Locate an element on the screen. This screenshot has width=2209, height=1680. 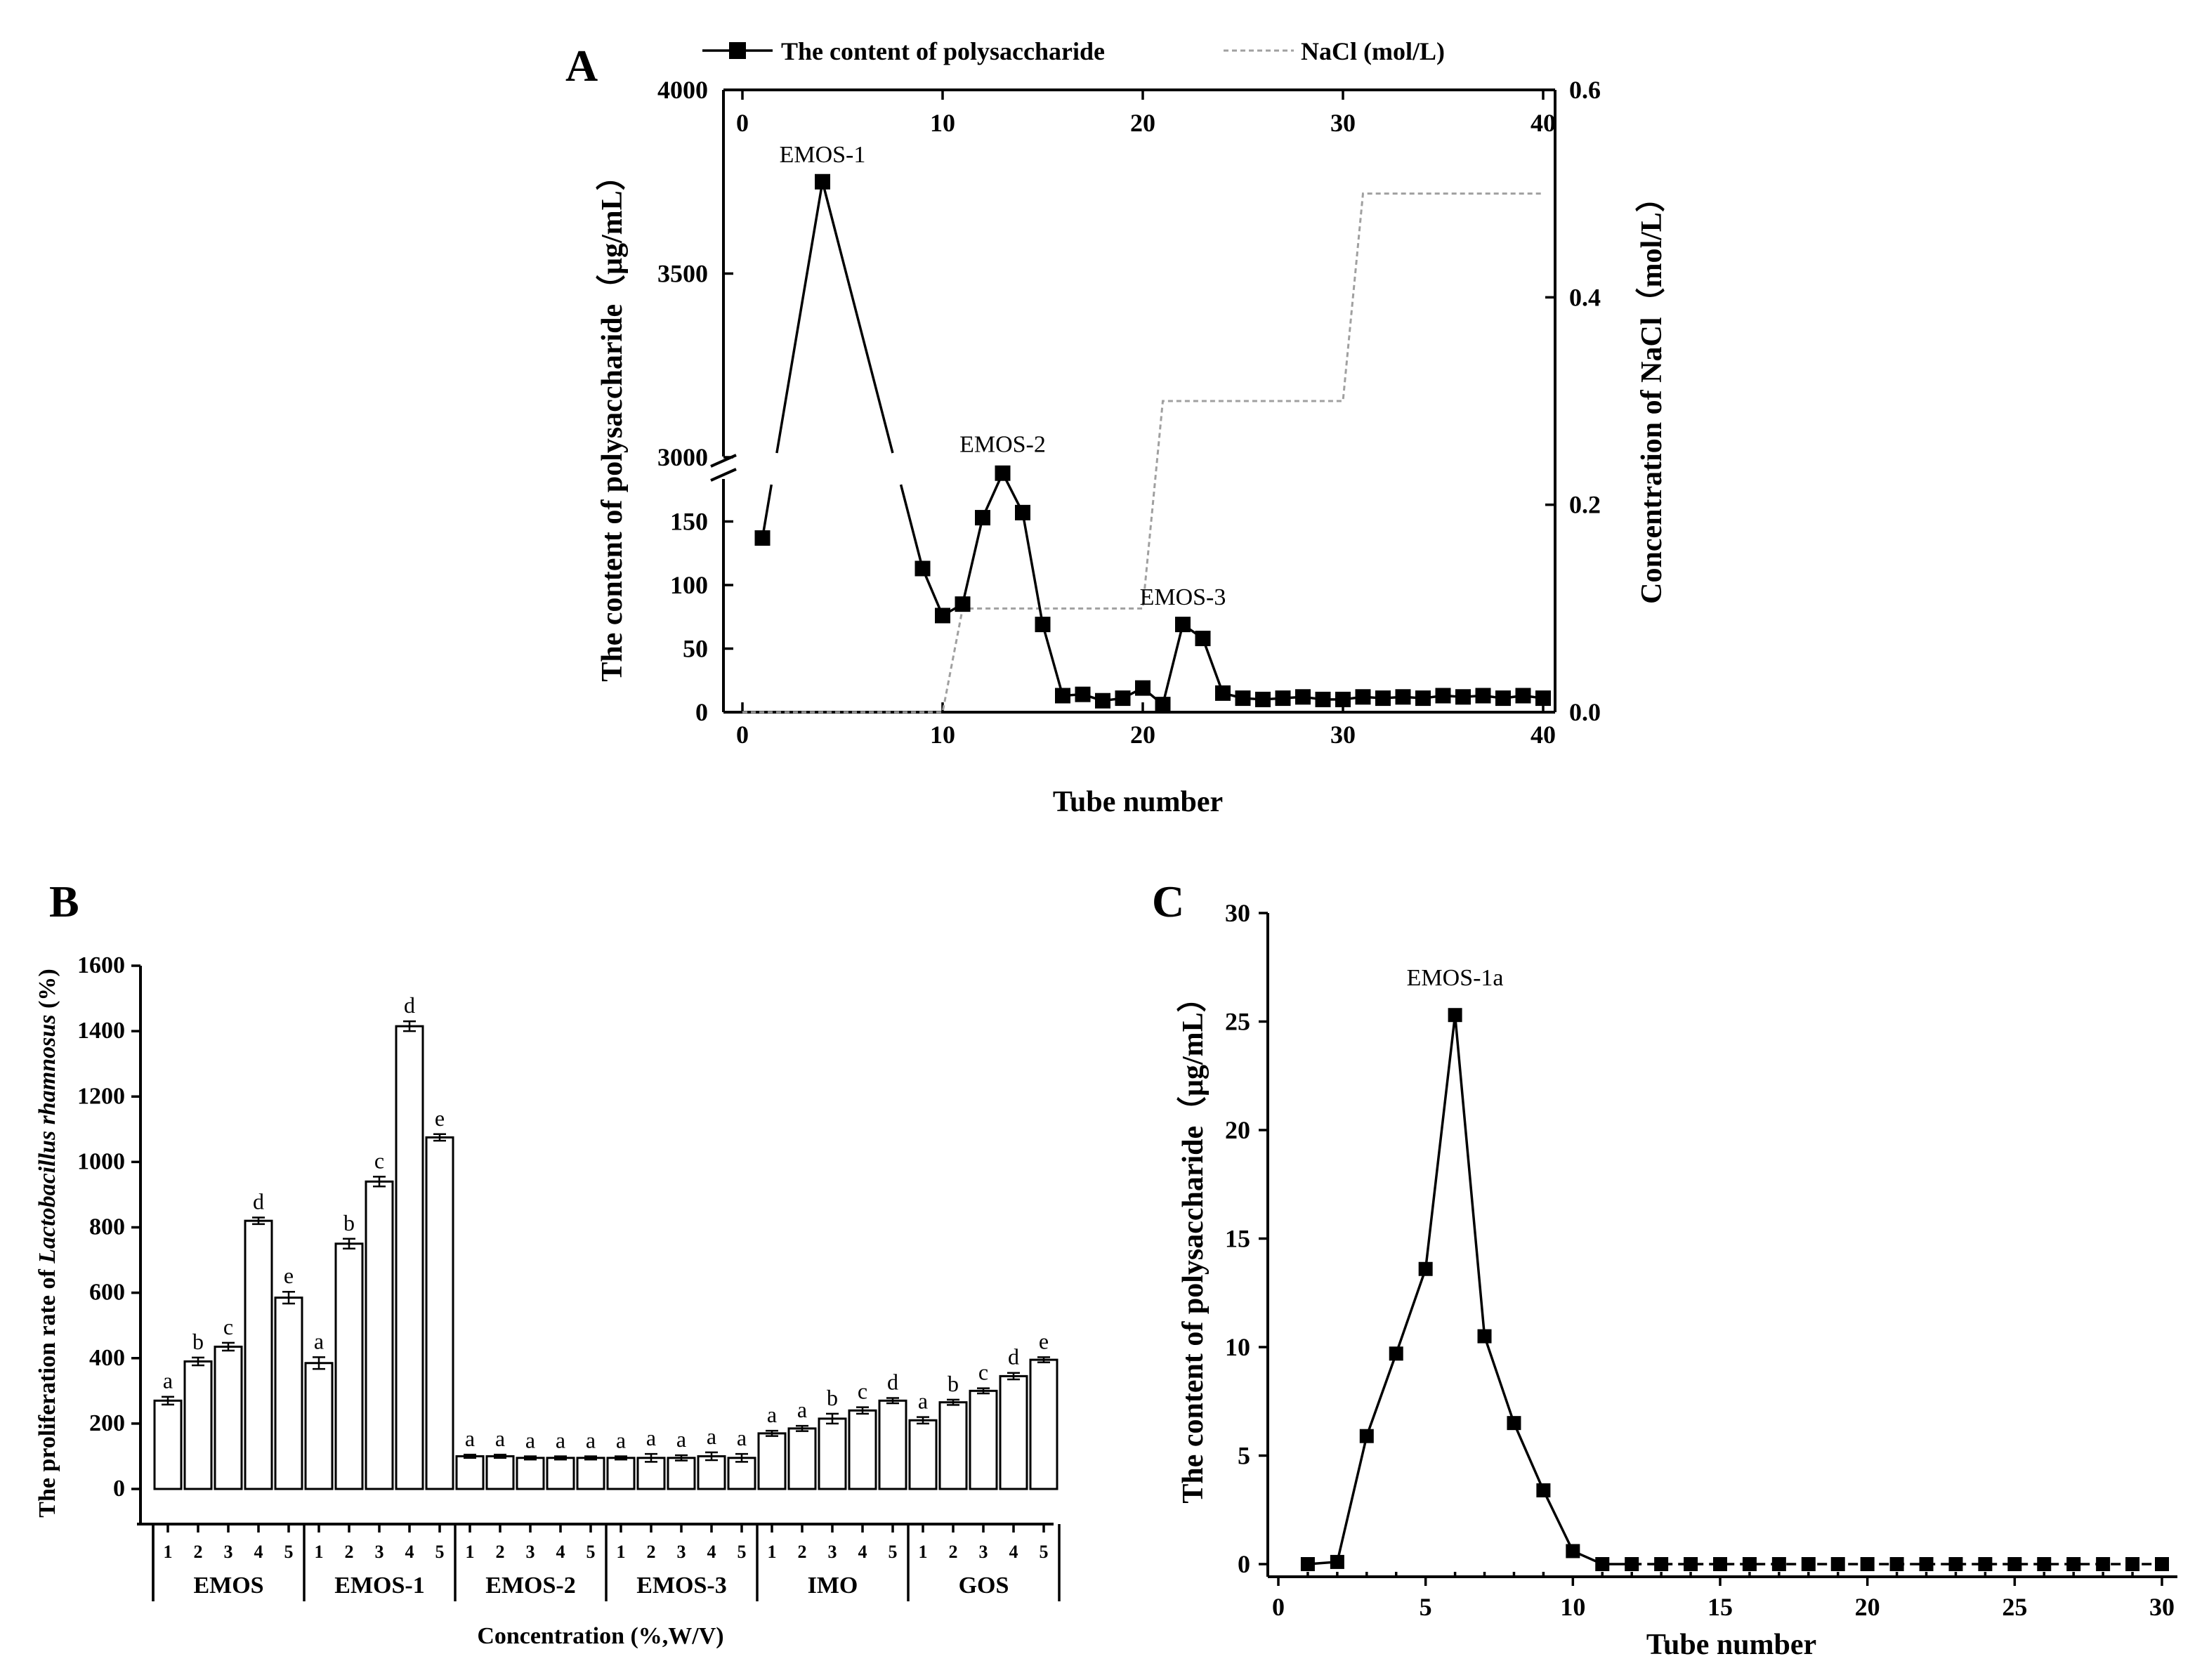
a-y2-tick-label: 0.4 is located at coordinates (1585, 297).